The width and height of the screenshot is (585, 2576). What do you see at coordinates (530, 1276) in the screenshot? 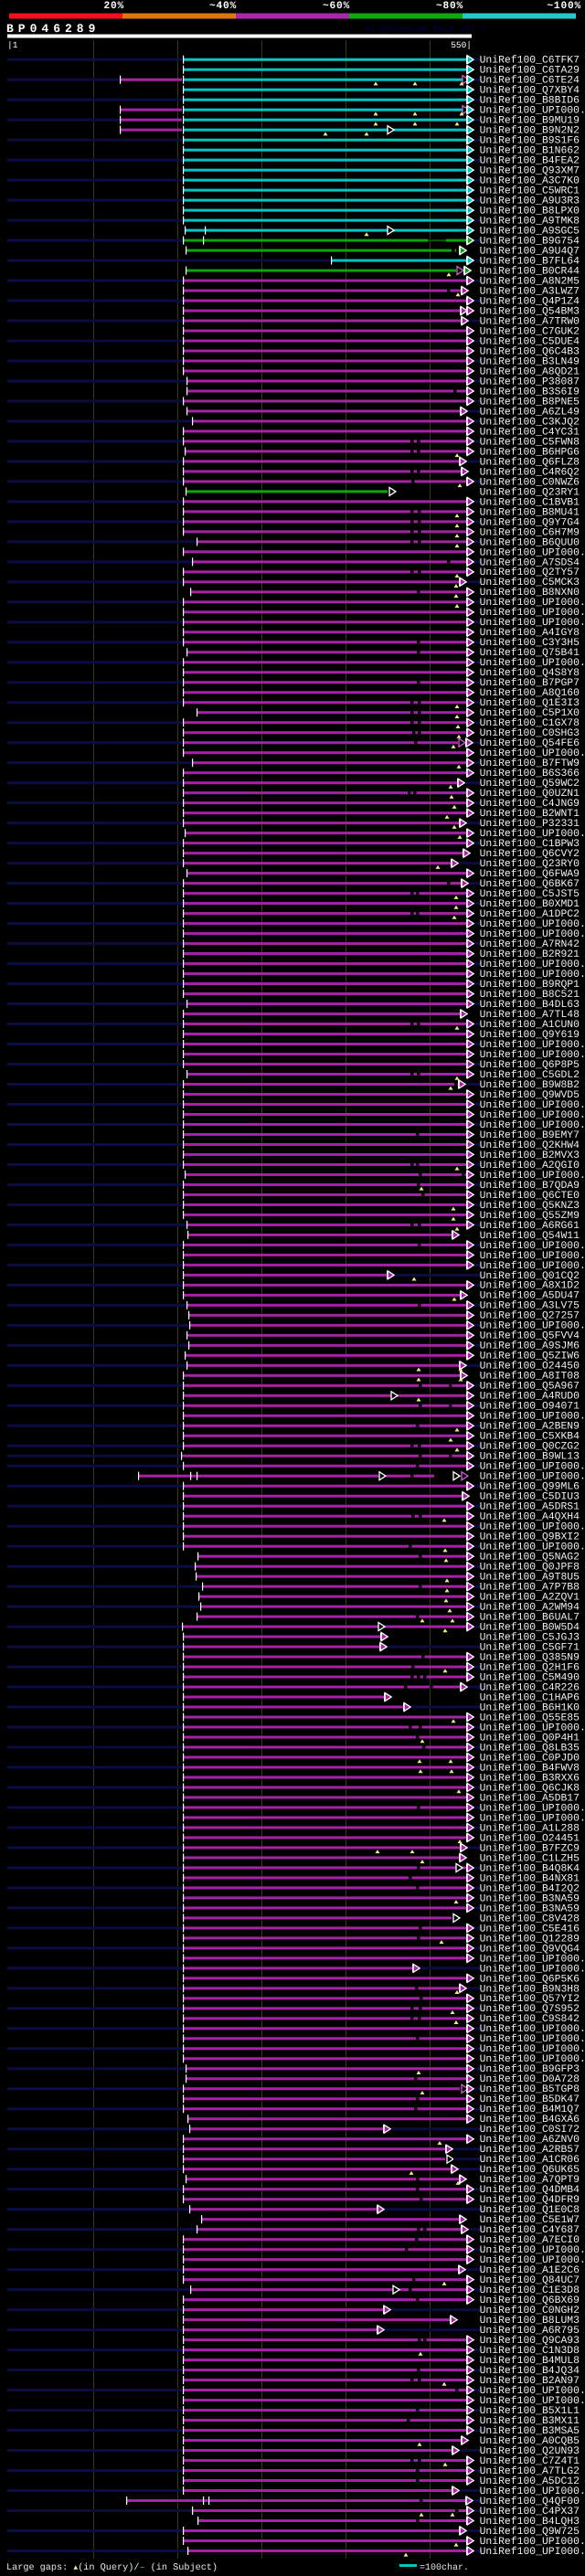
I see `svg-text: UniRef100_Q01CQ2` at bounding box center [530, 1276].